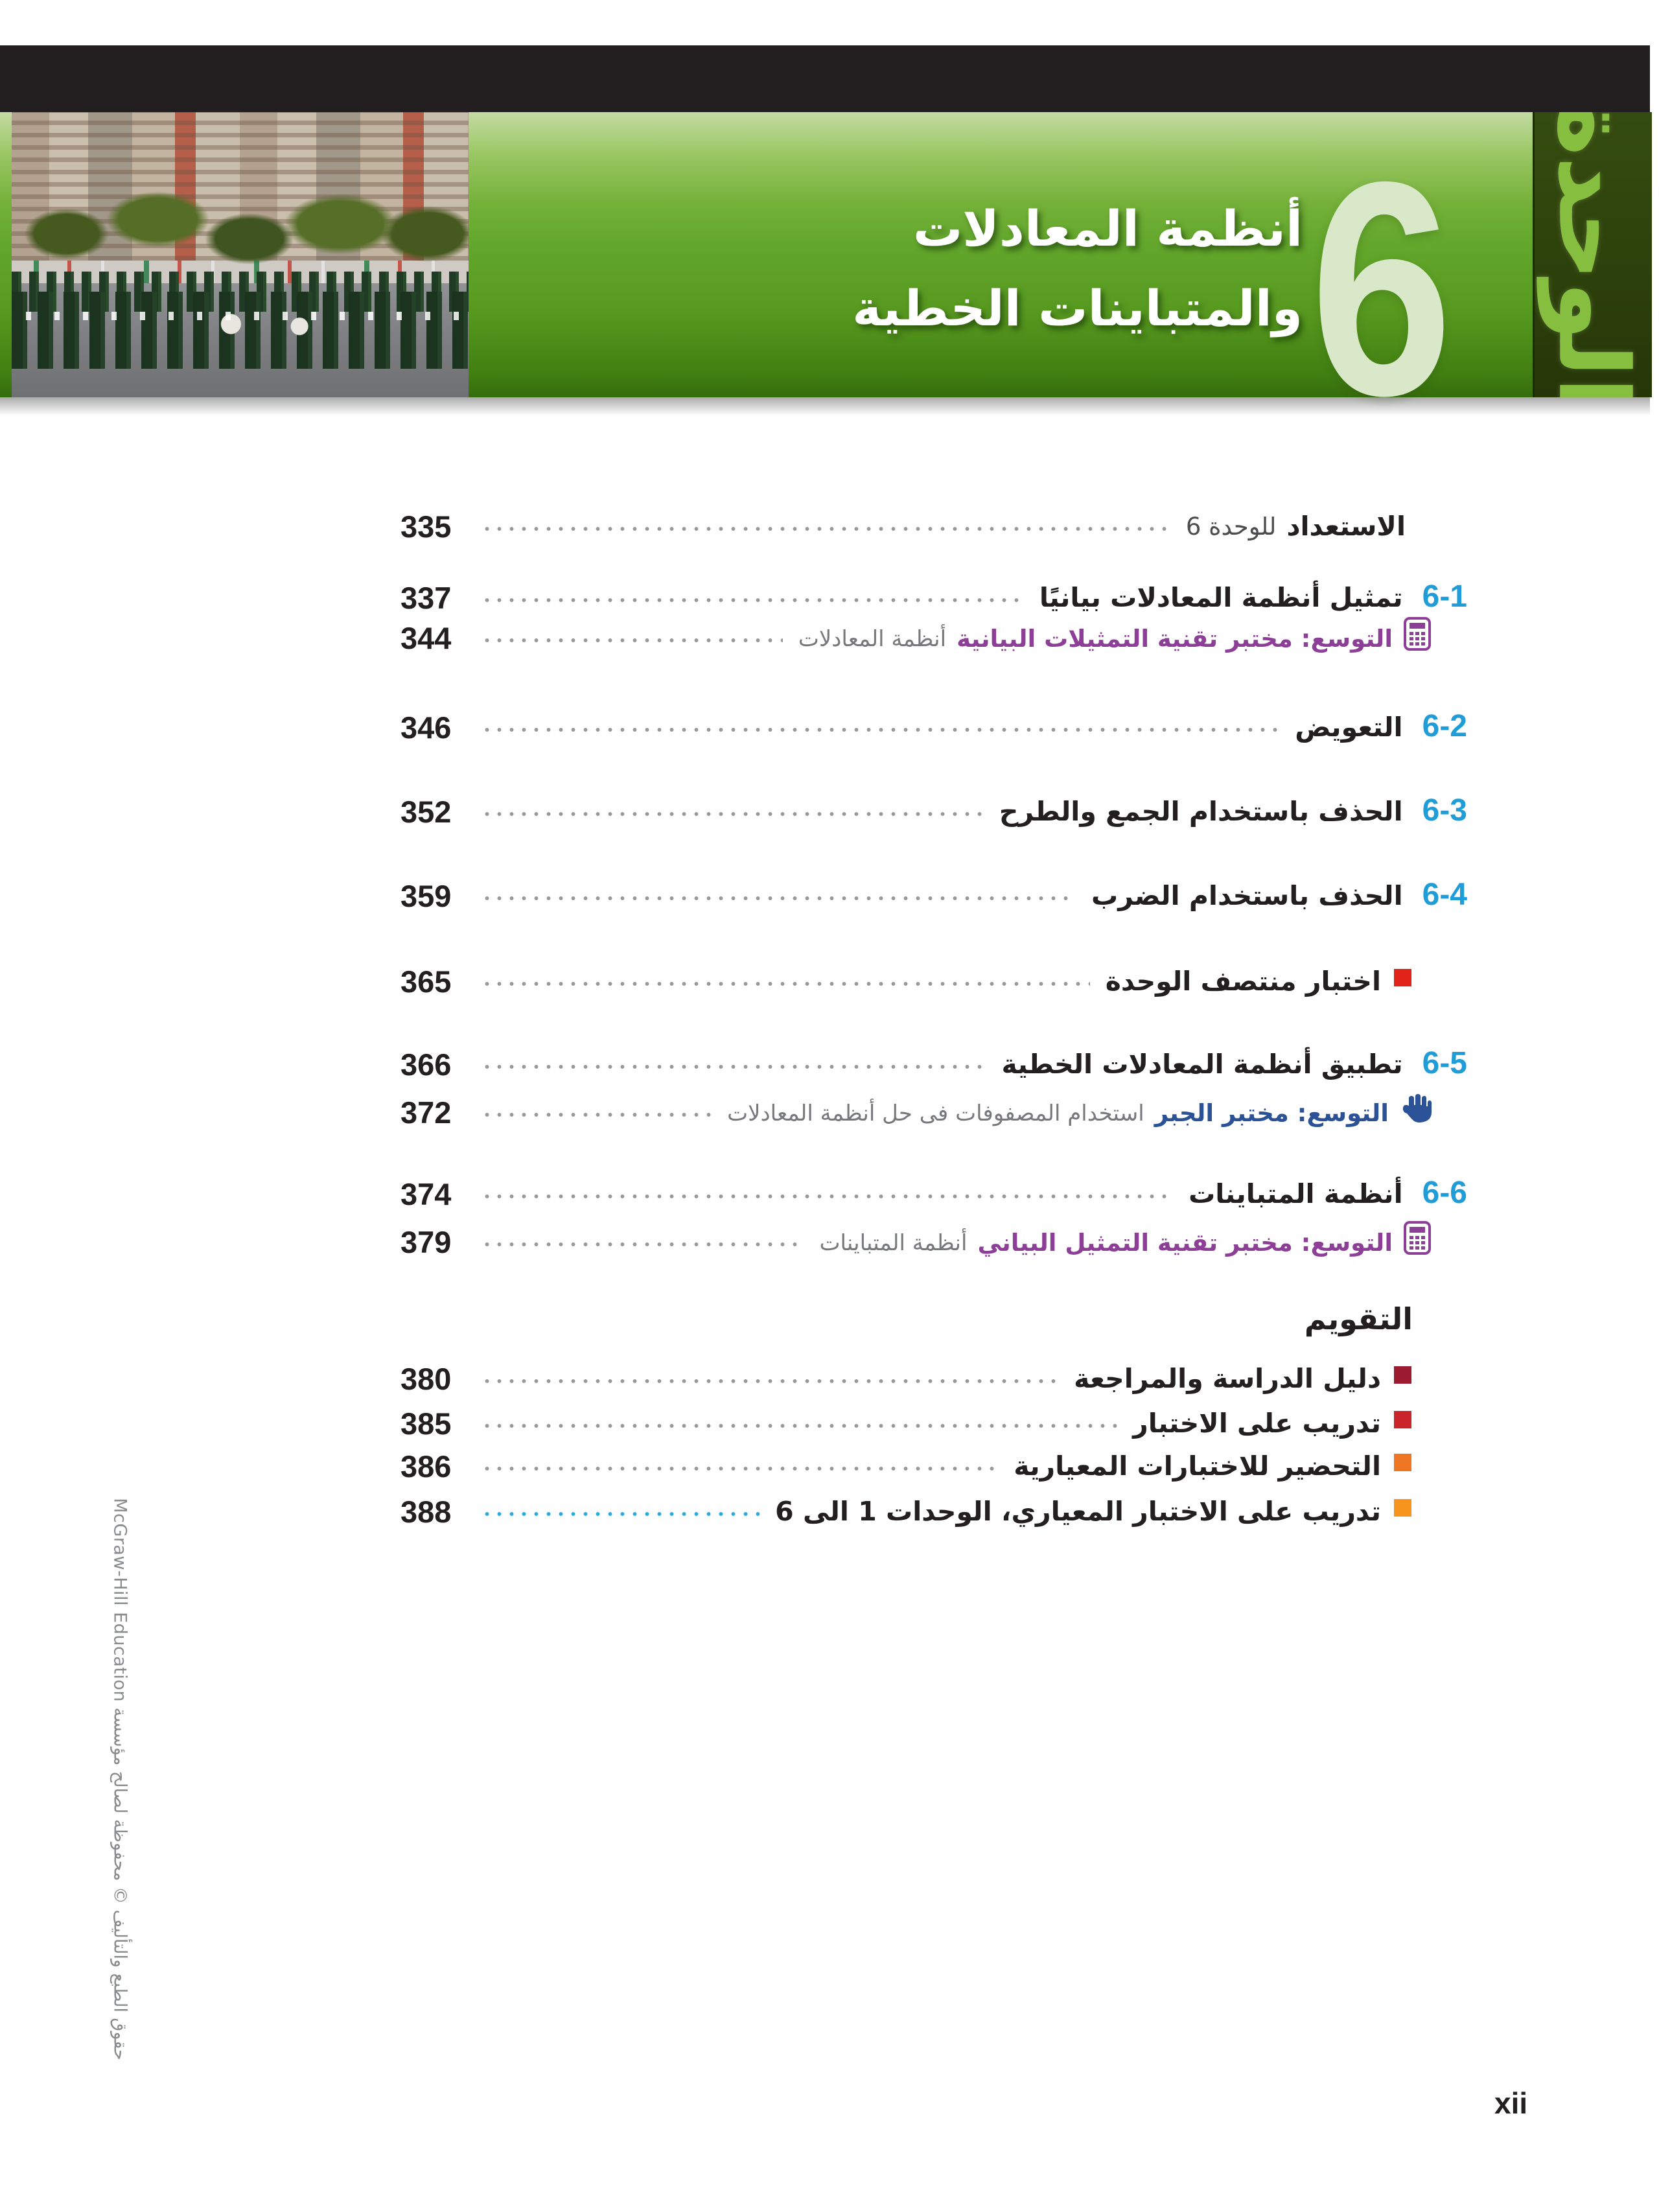  I want to click on toc-entry-title: الاستعداد, so click(1346, 526).